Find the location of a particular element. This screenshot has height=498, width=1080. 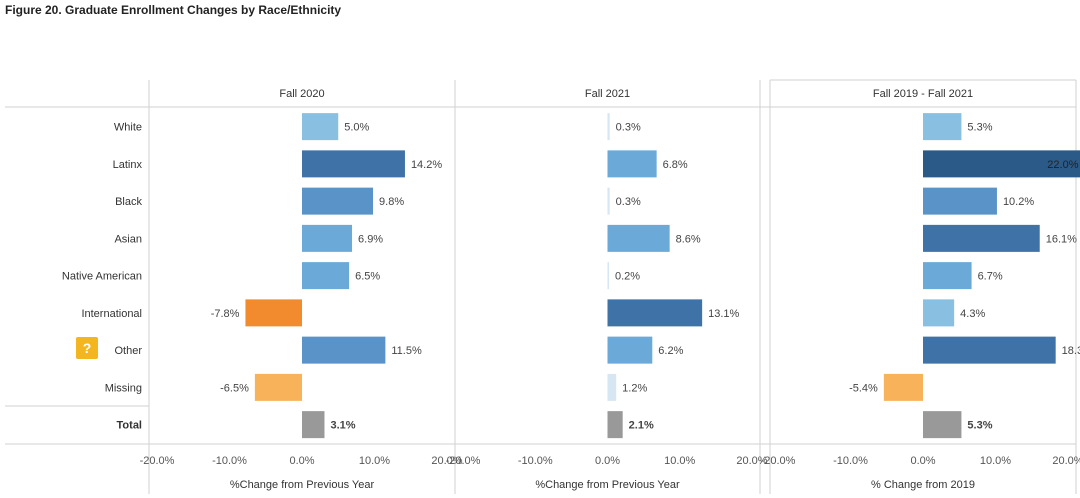

bar-fall-2021-missing is located at coordinates (612, 387).